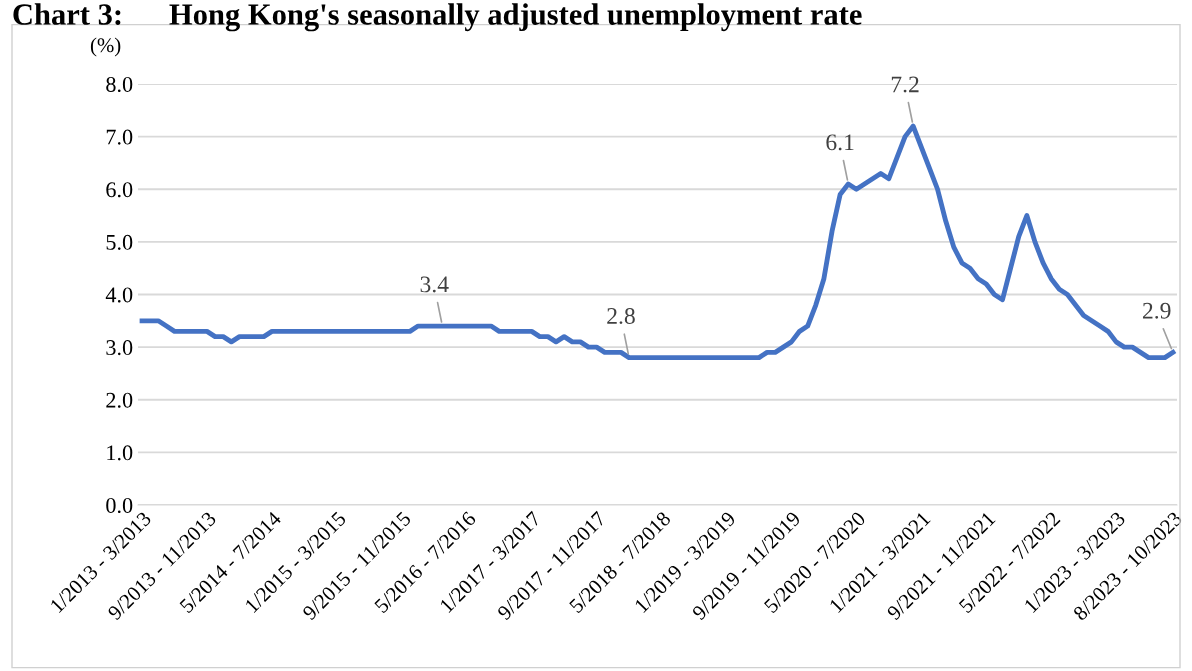  I want to click on data-label: 3.4, so click(434, 284).